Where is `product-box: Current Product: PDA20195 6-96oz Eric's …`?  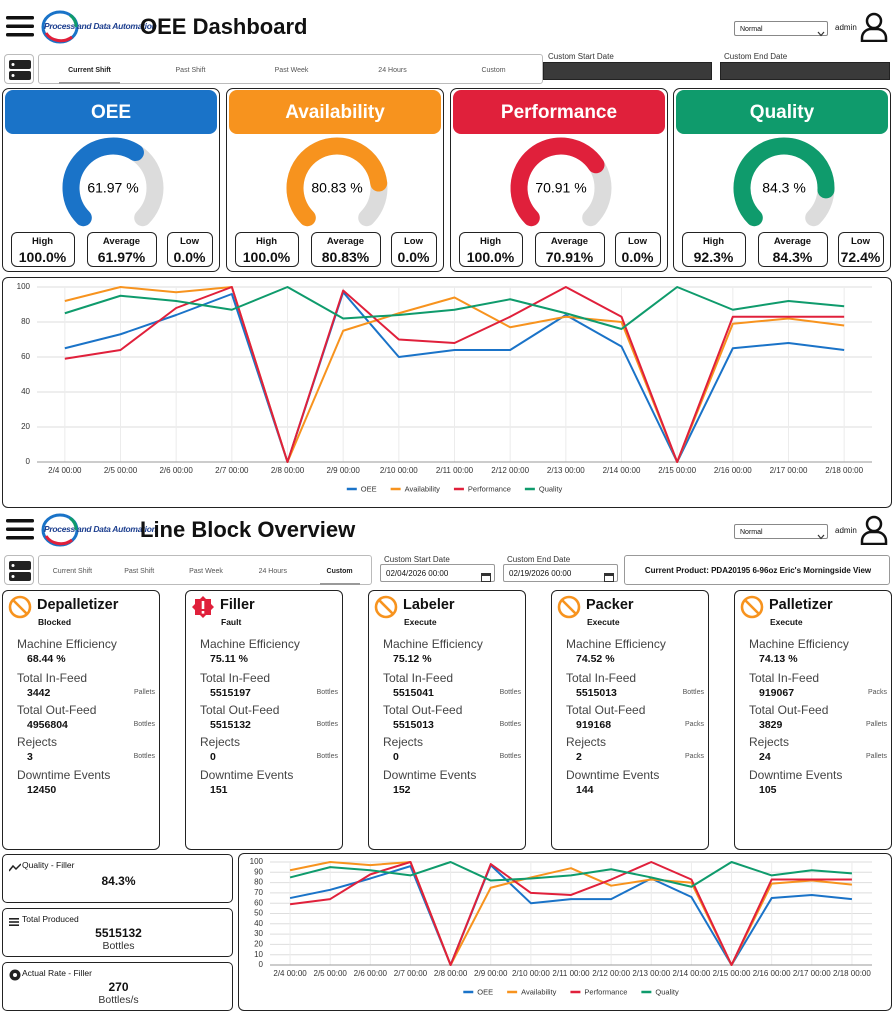 product-box: Current Product: PDA20195 6-96oz Eric's … is located at coordinates (757, 570).